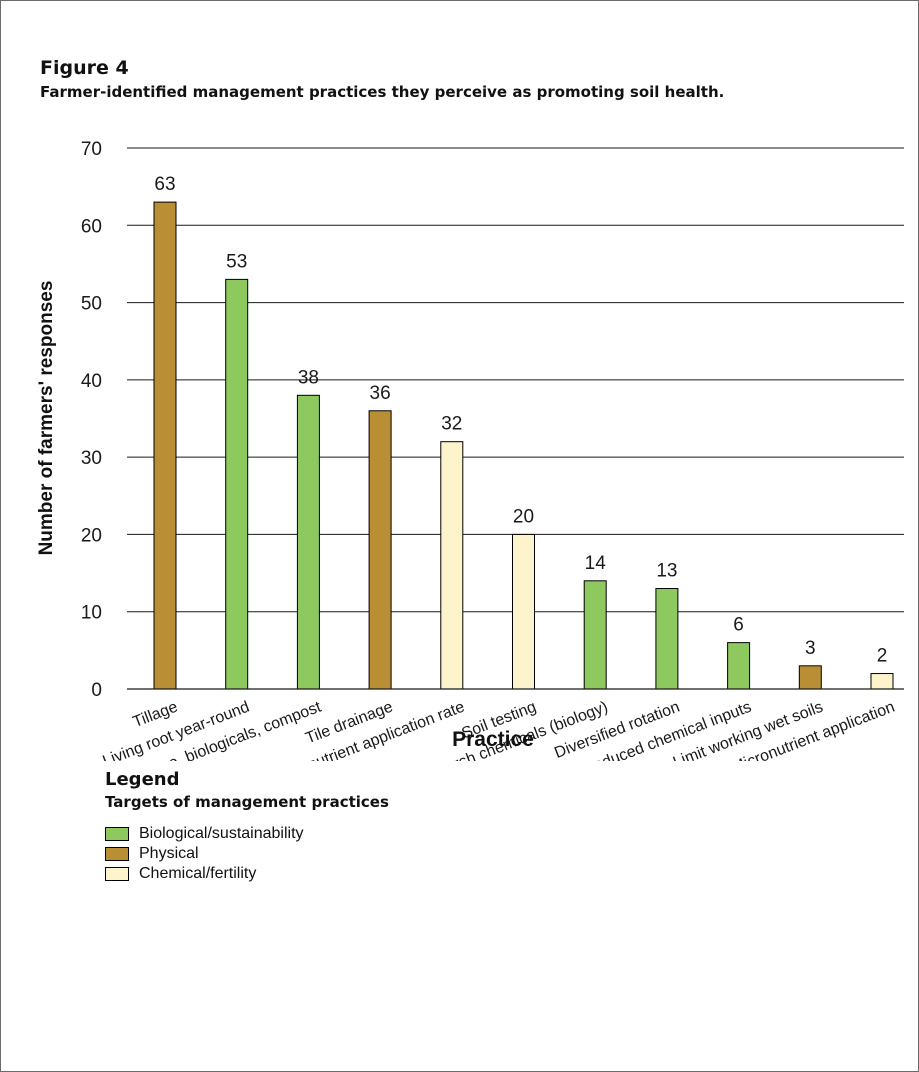  Describe the element at coordinates (91, 613) in the screenshot. I see `y-tick-label: 10` at that location.